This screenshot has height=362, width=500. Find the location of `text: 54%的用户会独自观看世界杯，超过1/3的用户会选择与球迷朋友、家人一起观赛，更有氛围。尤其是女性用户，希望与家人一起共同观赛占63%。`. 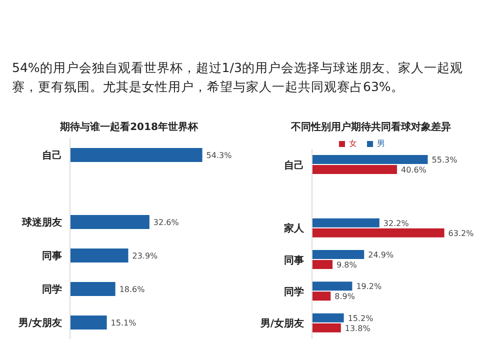

text: 54%的用户会独自观看世界杯，超过1/3的用户会选择与球迷朋友、家人一起观赛，更有氛围。尤其是女性用户，希望与家人一起共同观赛占63%。 is located at coordinates (238, 77).